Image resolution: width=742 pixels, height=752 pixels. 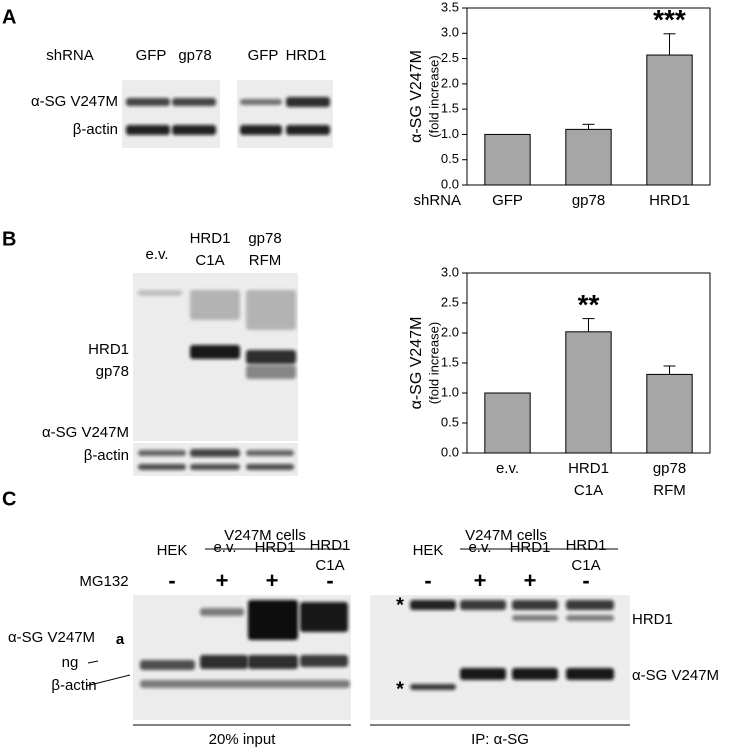 I want to click on rule, so click(x=108, y=680).